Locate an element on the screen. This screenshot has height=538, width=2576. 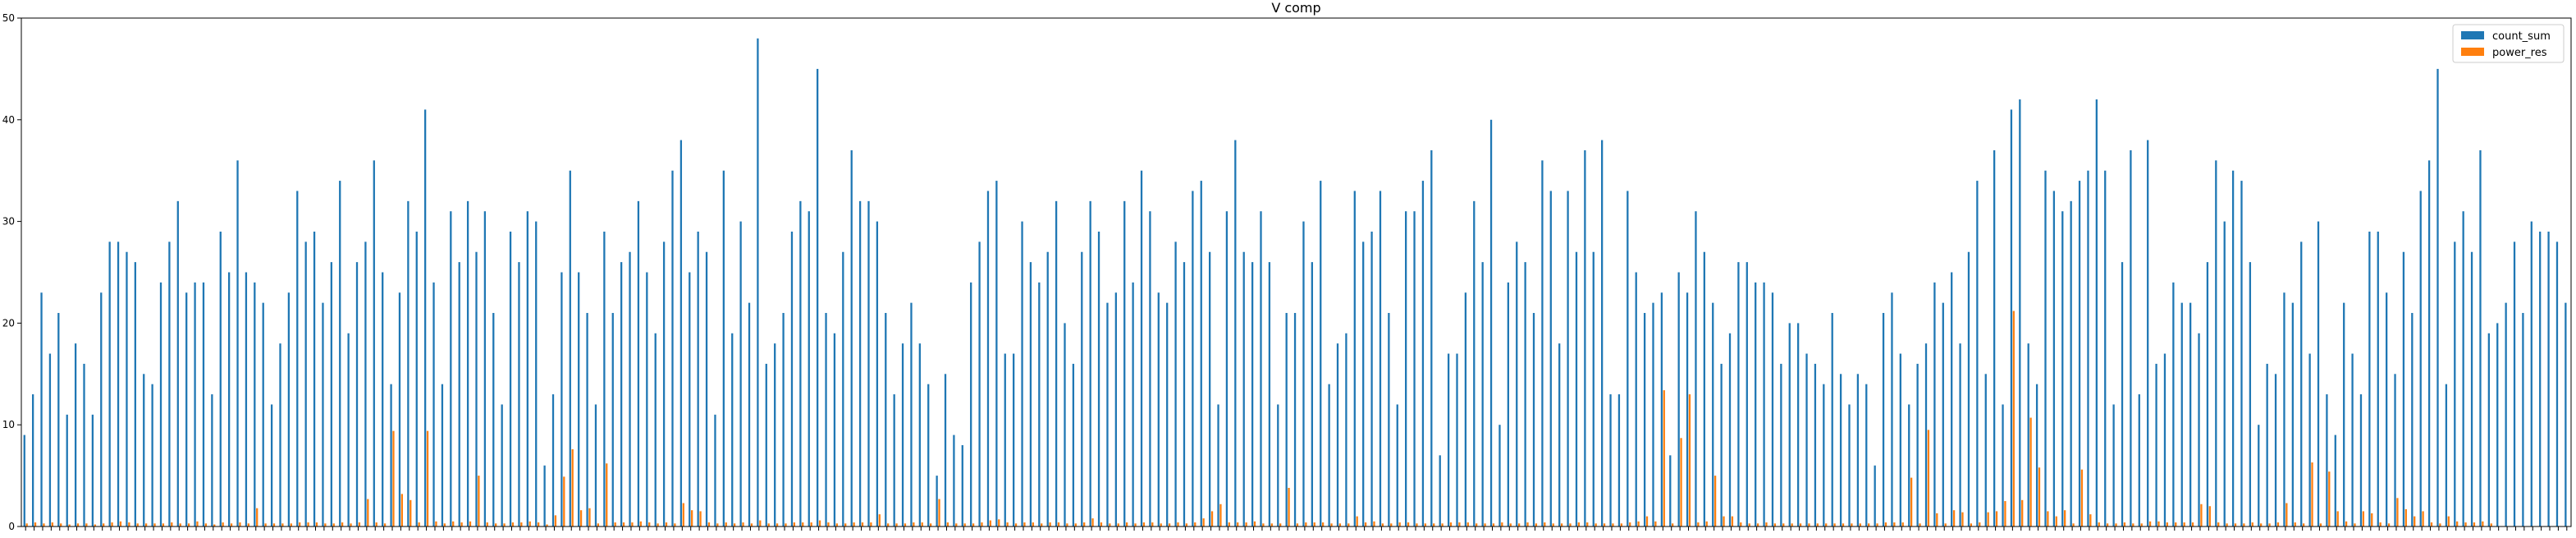
legend-swatch-power_res is located at coordinates (2472, 52).